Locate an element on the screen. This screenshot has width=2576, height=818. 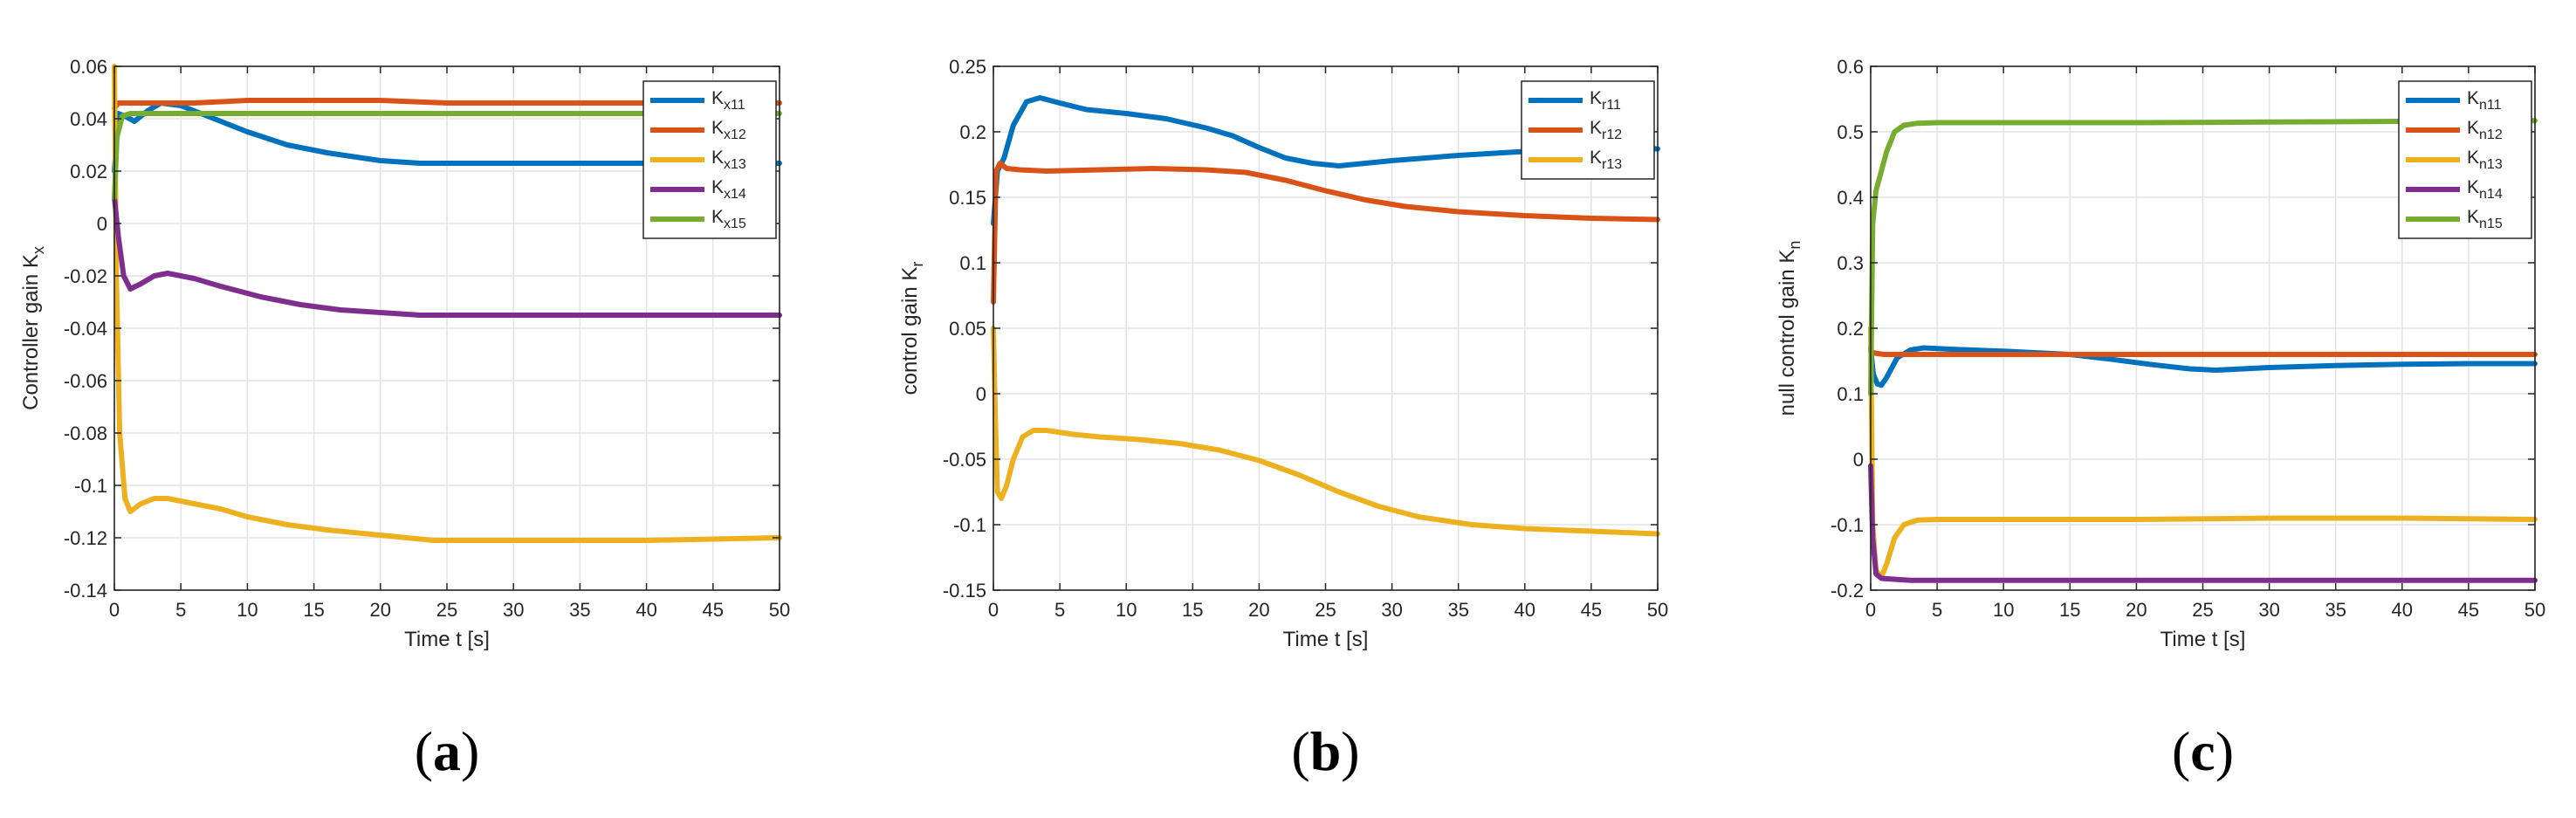
legend-entry: Kn11 is located at coordinates (2484, 101).